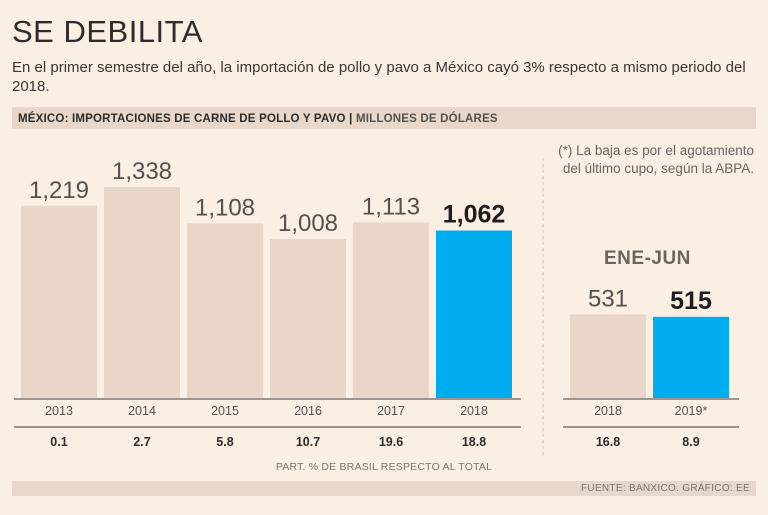 This screenshot has width=768, height=515. I want to click on share-value-semester-2: 8.9, so click(690, 442).